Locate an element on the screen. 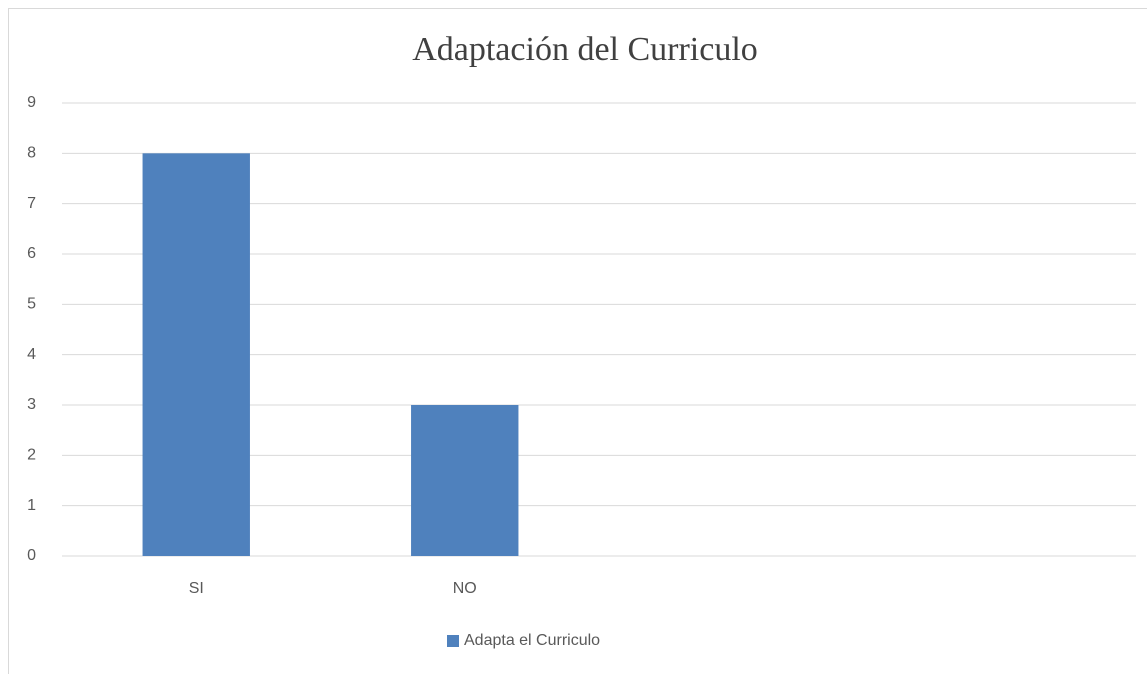  y-tick-label: 4 is located at coordinates (31, 354).